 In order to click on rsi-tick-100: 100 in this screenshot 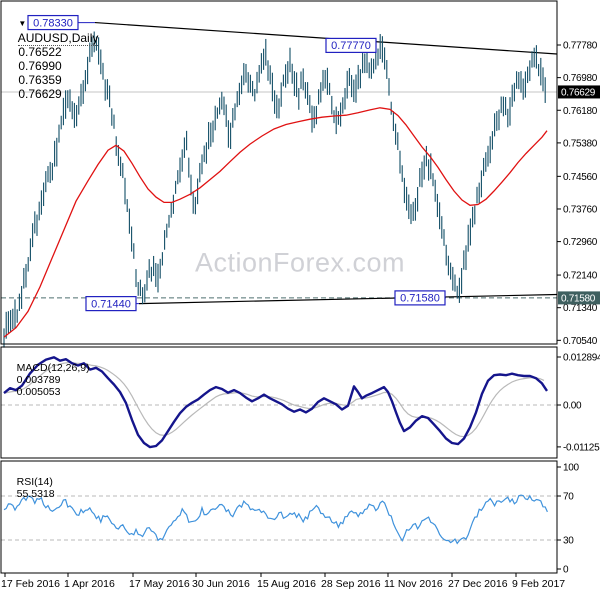, I will do `click(571, 468)`.